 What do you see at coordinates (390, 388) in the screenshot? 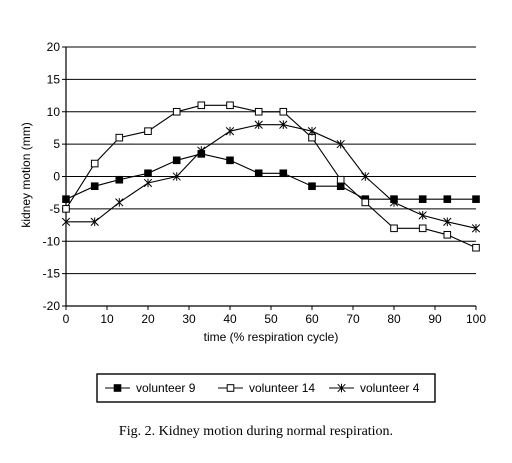
I see `legend-label-3: volunteer 4` at bounding box center [390, 388].